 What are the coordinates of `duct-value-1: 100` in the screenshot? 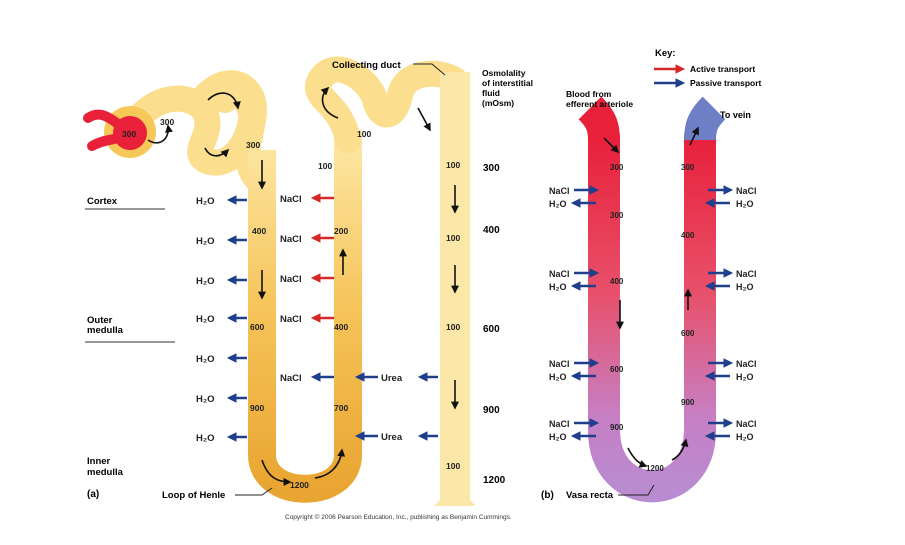 It's located at (453, 165).